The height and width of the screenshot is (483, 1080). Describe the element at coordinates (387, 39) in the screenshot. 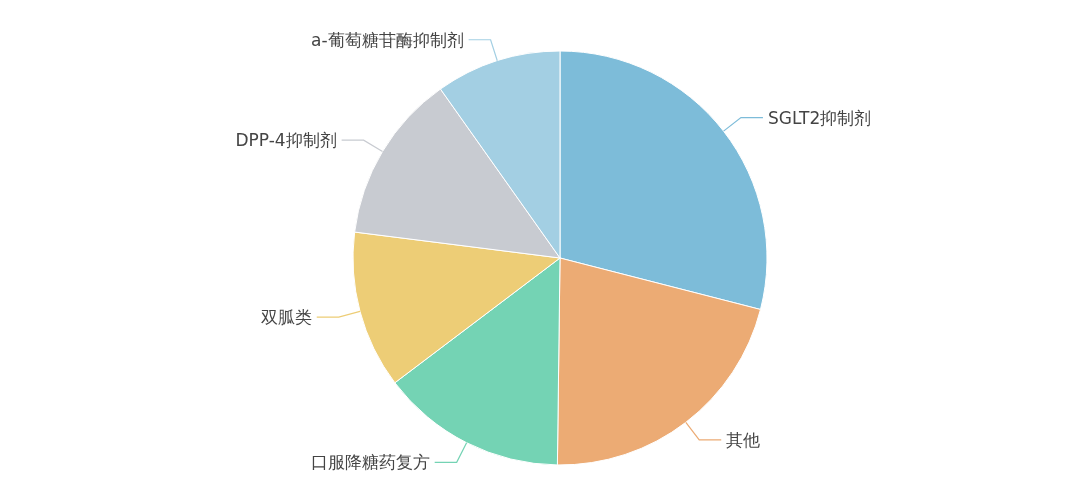

I see `slice-label: a-葡萄糖苷酶抑制剂` at that location.